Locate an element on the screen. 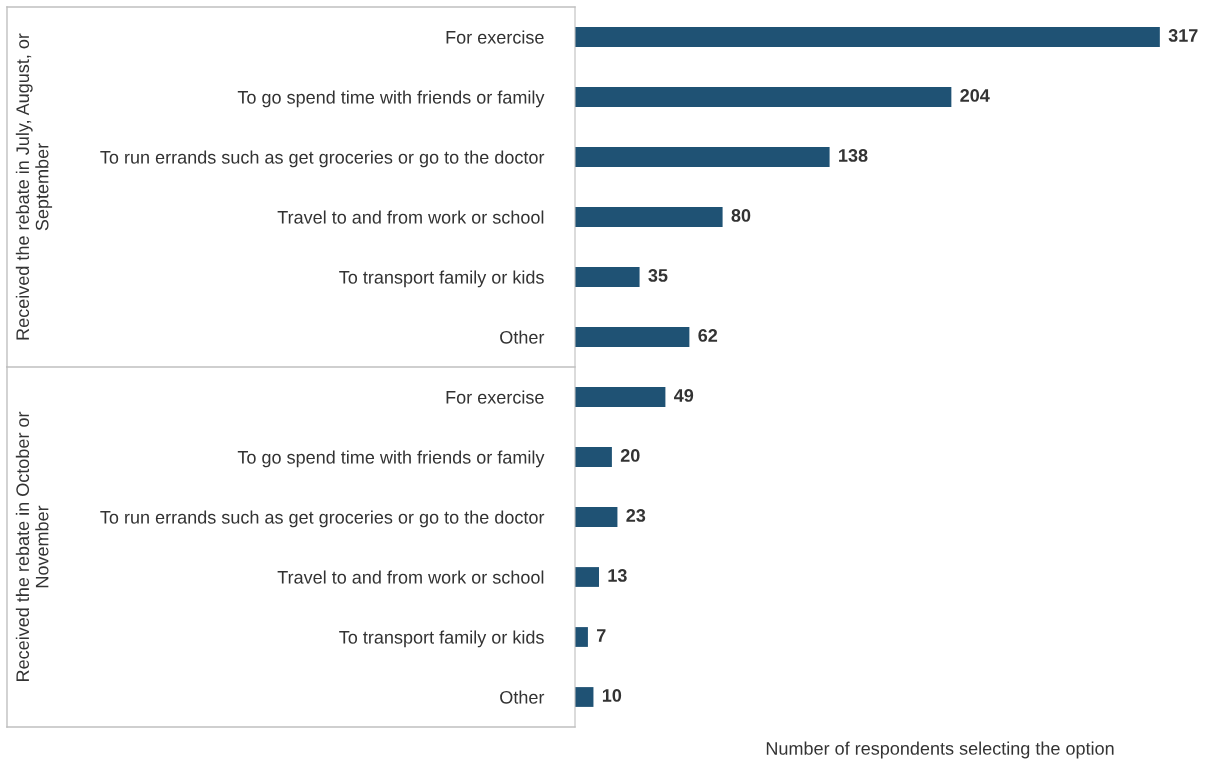 The width and height of the screenshot is (1225, 763). data-label: 23 is located at coordinates (636, 515).